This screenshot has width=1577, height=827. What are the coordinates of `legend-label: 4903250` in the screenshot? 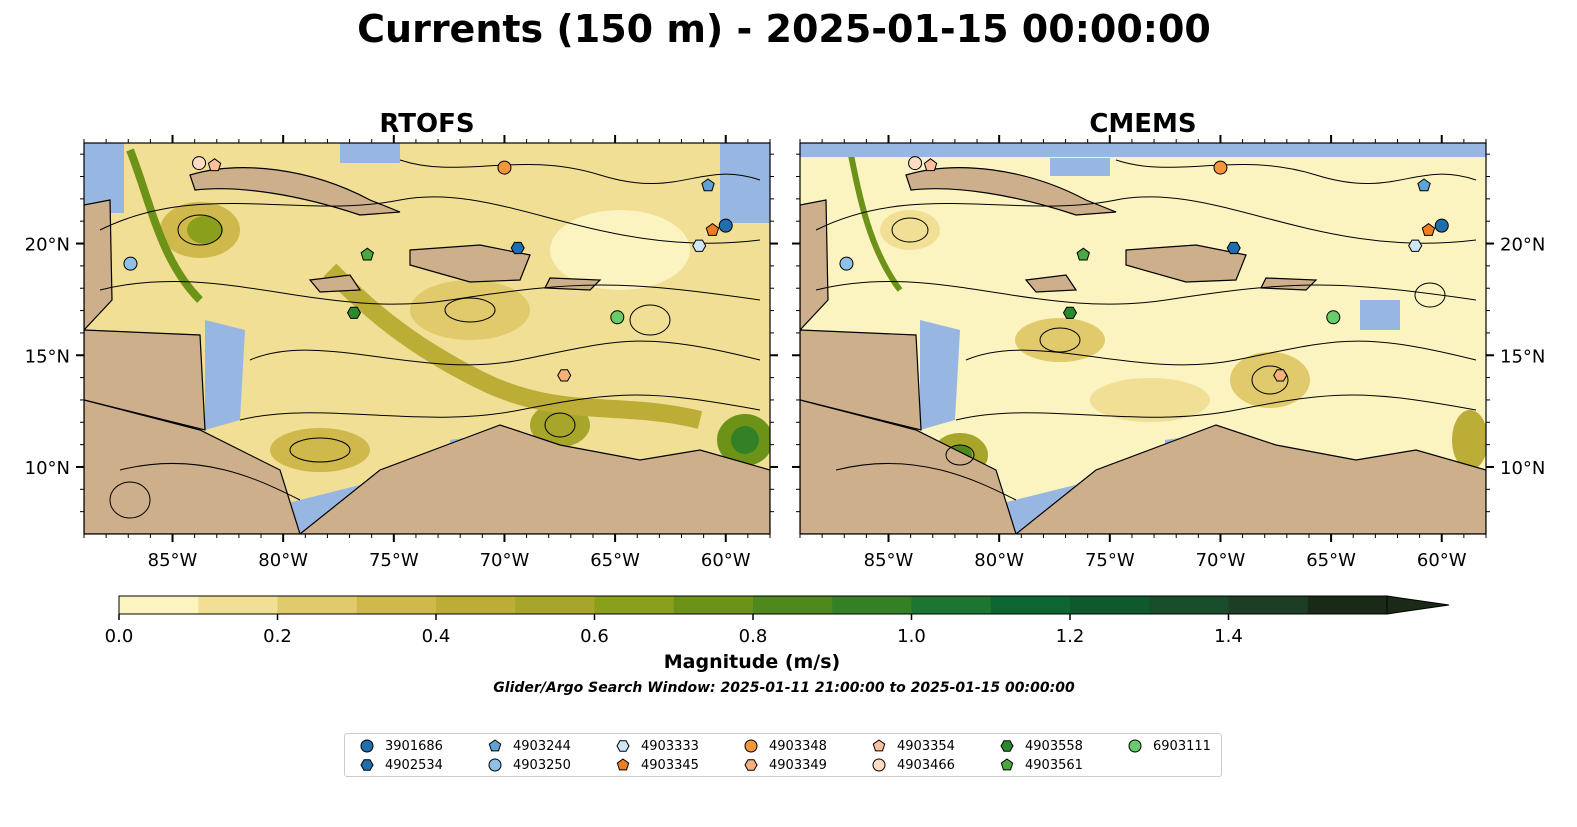 It's located at (542, 765).